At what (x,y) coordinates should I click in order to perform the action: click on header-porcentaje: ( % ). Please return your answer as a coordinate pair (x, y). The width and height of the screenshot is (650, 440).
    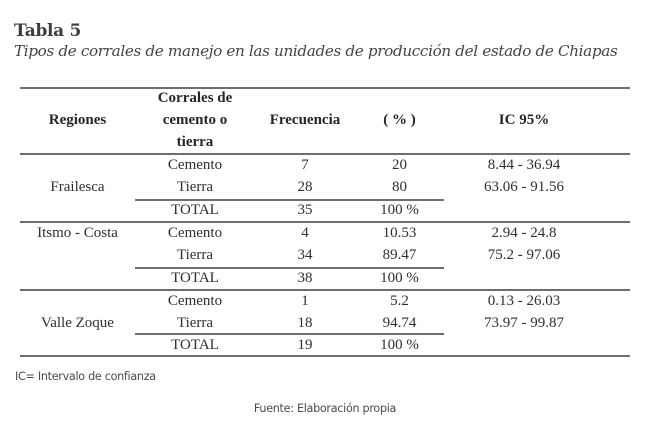
    Looking at the image, I should click on (399, 120).